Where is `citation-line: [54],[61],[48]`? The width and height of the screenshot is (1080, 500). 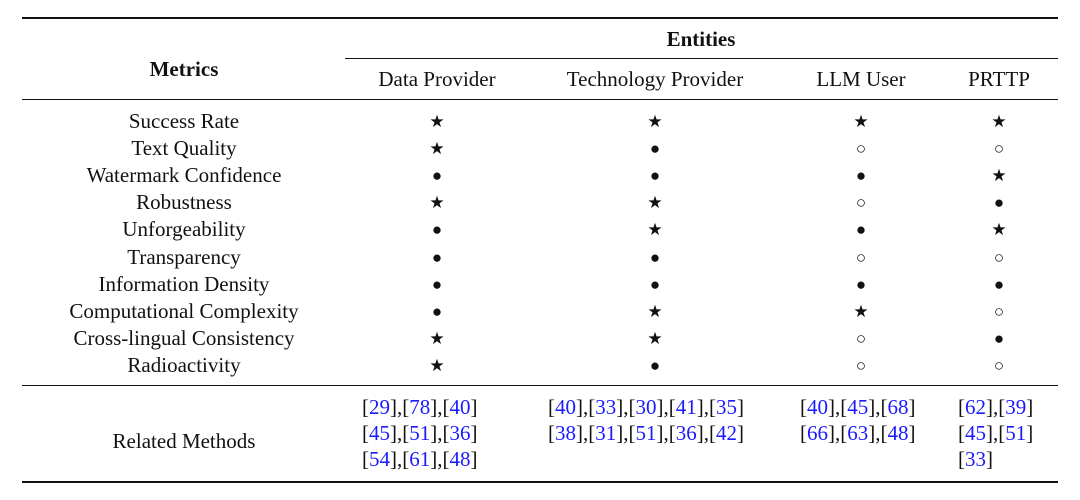
citation-line: [54],[61],[48] is located at coordinates (420, 459).